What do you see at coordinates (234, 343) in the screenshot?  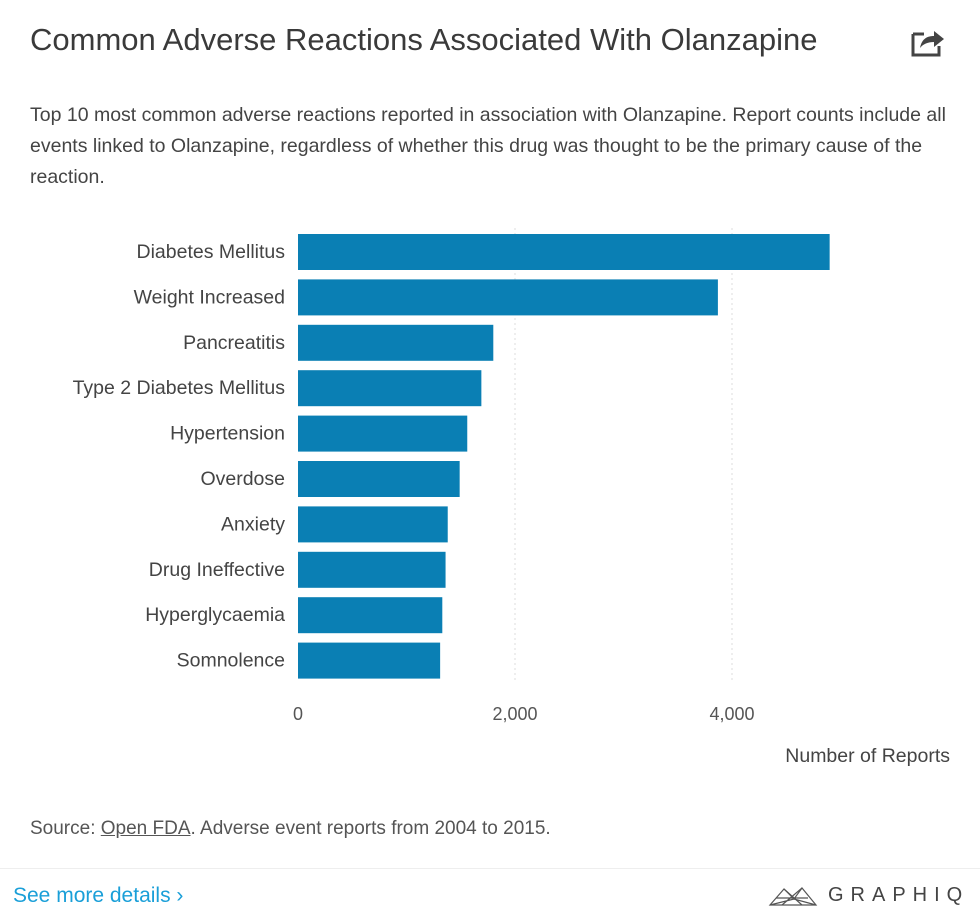 I see `category-label: Pancreatitis` at bounding box center [234, 343].